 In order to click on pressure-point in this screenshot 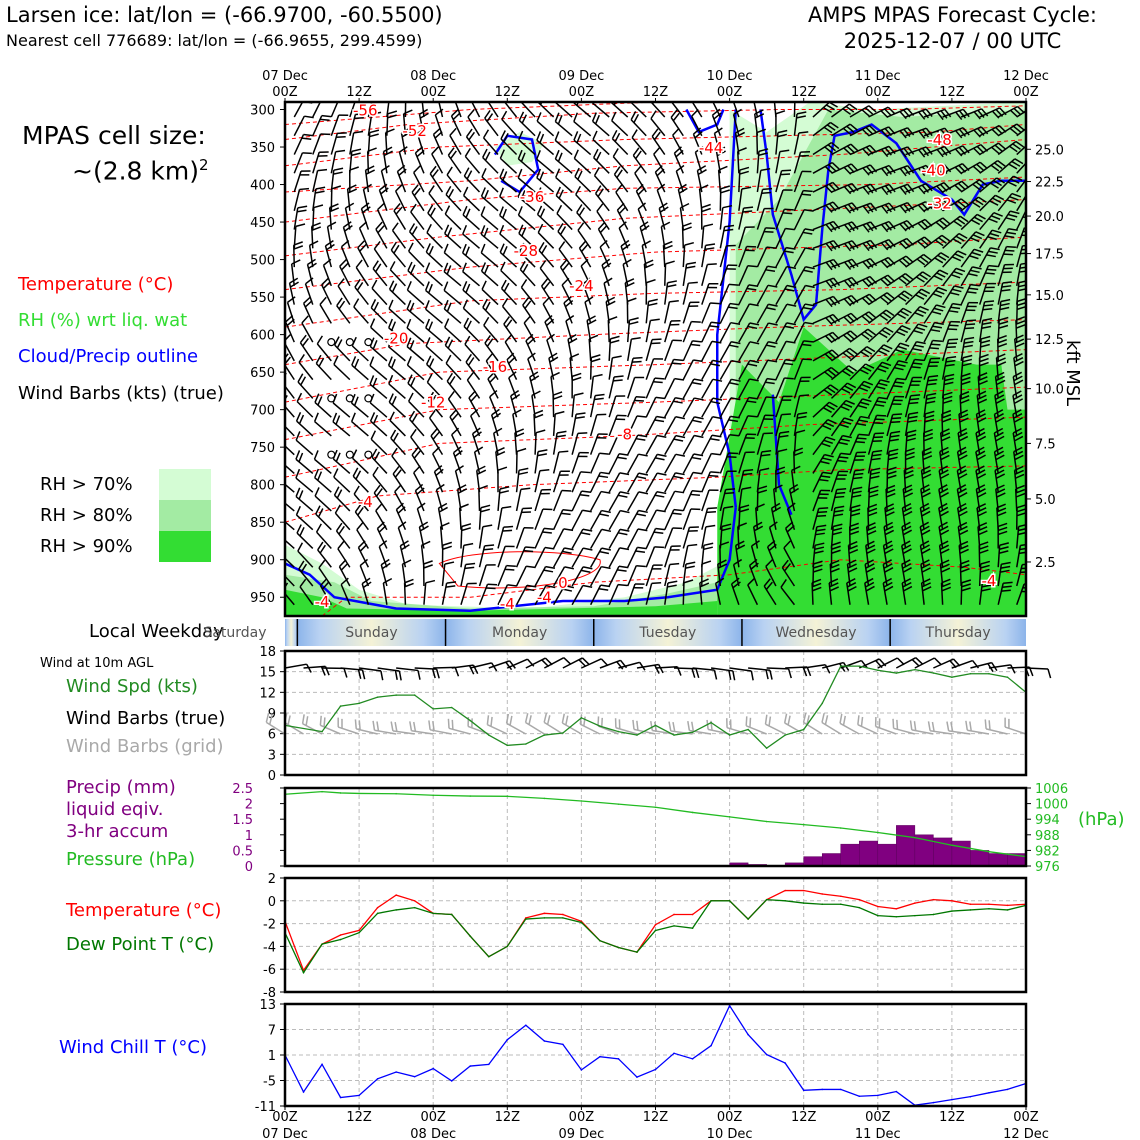, I will do `click(878, 832)`.